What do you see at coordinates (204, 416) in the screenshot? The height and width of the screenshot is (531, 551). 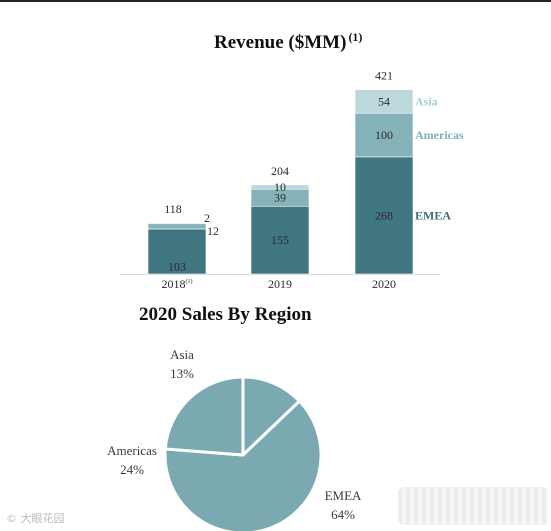 I see `pie-slice-americas` at bounding box center [204, 416].